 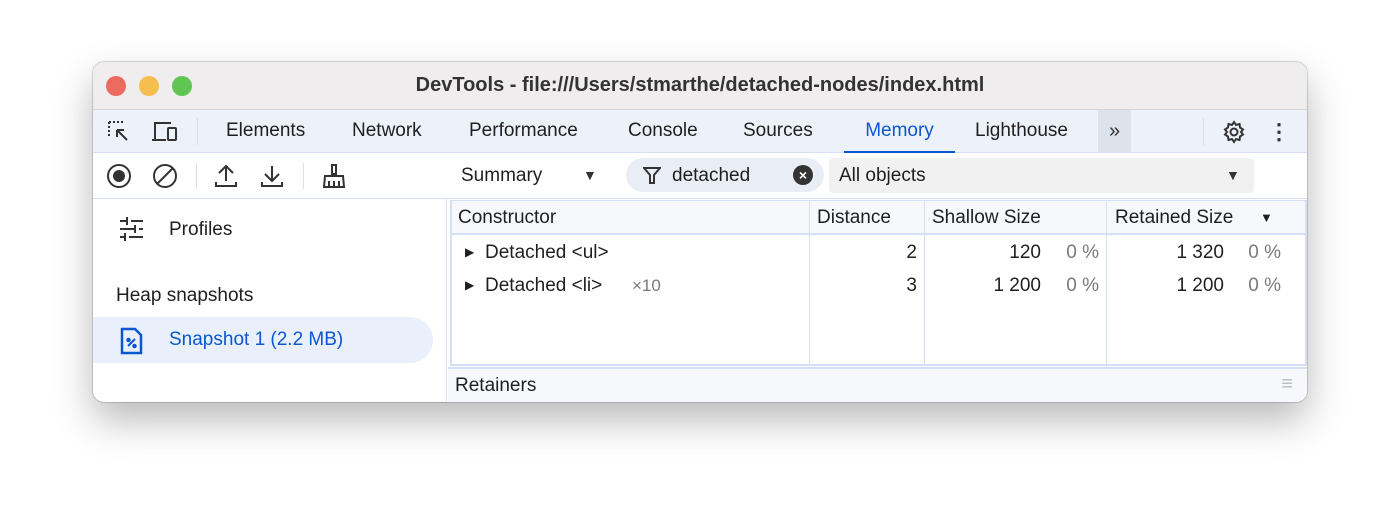 What do you see at coordinates (544, 285) in the screenshot?
I see `constructor-name: Detached <li>` at bounding box center [544, 285].